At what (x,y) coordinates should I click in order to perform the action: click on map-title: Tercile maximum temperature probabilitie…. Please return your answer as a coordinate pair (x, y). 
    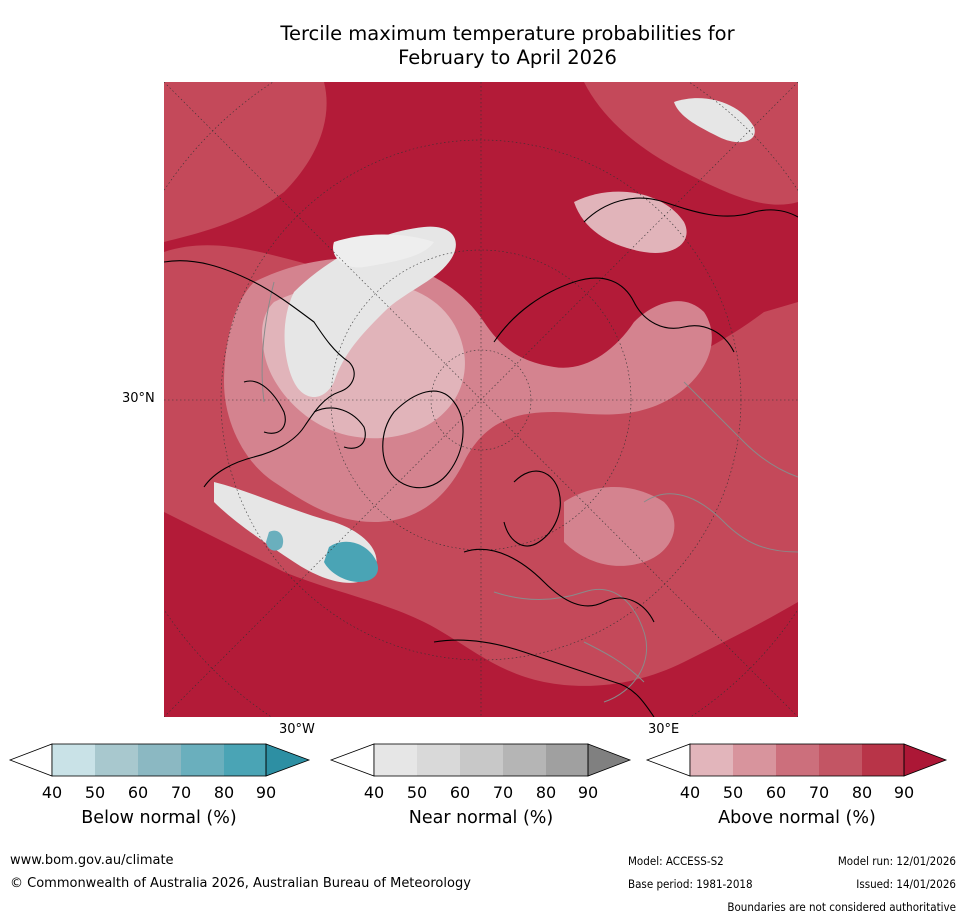
    Looking at the image, I should click on (507, 46).